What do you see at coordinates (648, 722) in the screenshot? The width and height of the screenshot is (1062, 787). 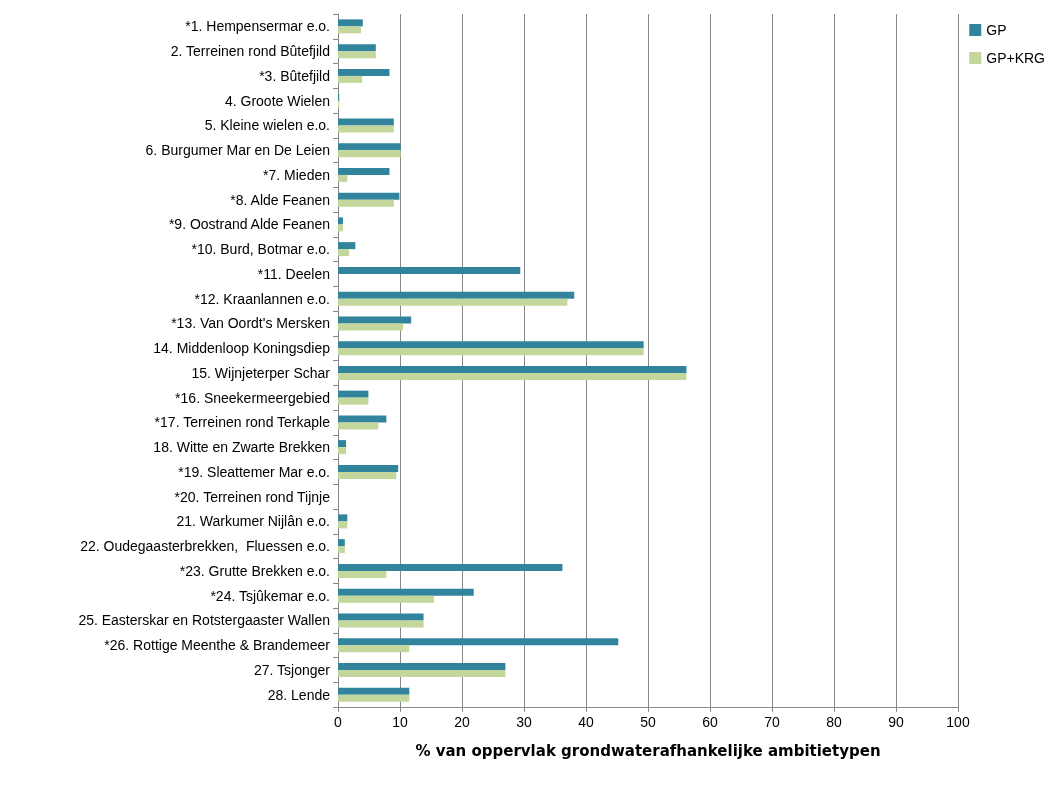 I see `x-tick-label: 50` at bounding box center [648, 722].